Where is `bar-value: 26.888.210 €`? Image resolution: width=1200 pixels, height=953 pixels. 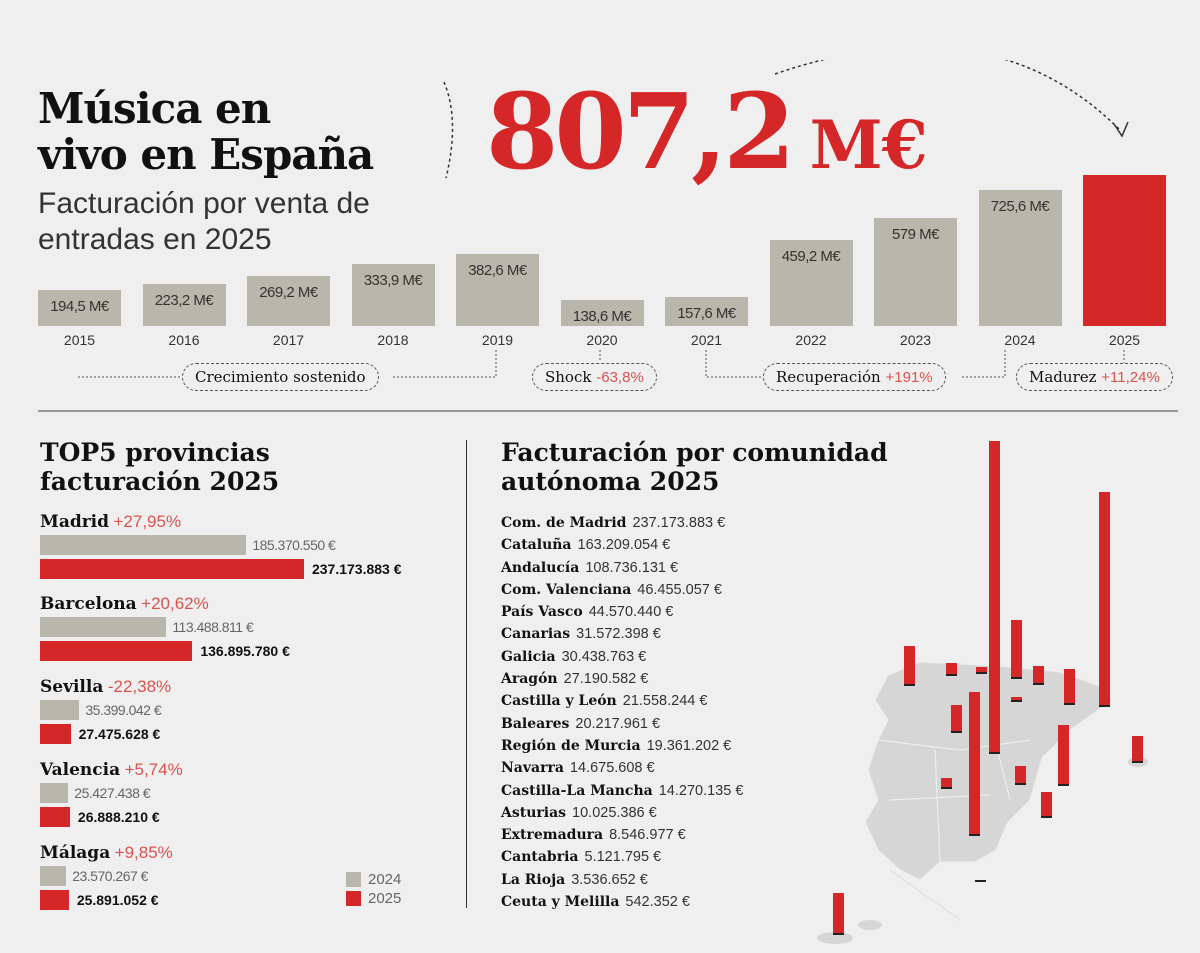
bar-value: 26.888.210 € is located at coordinates (118, 817).